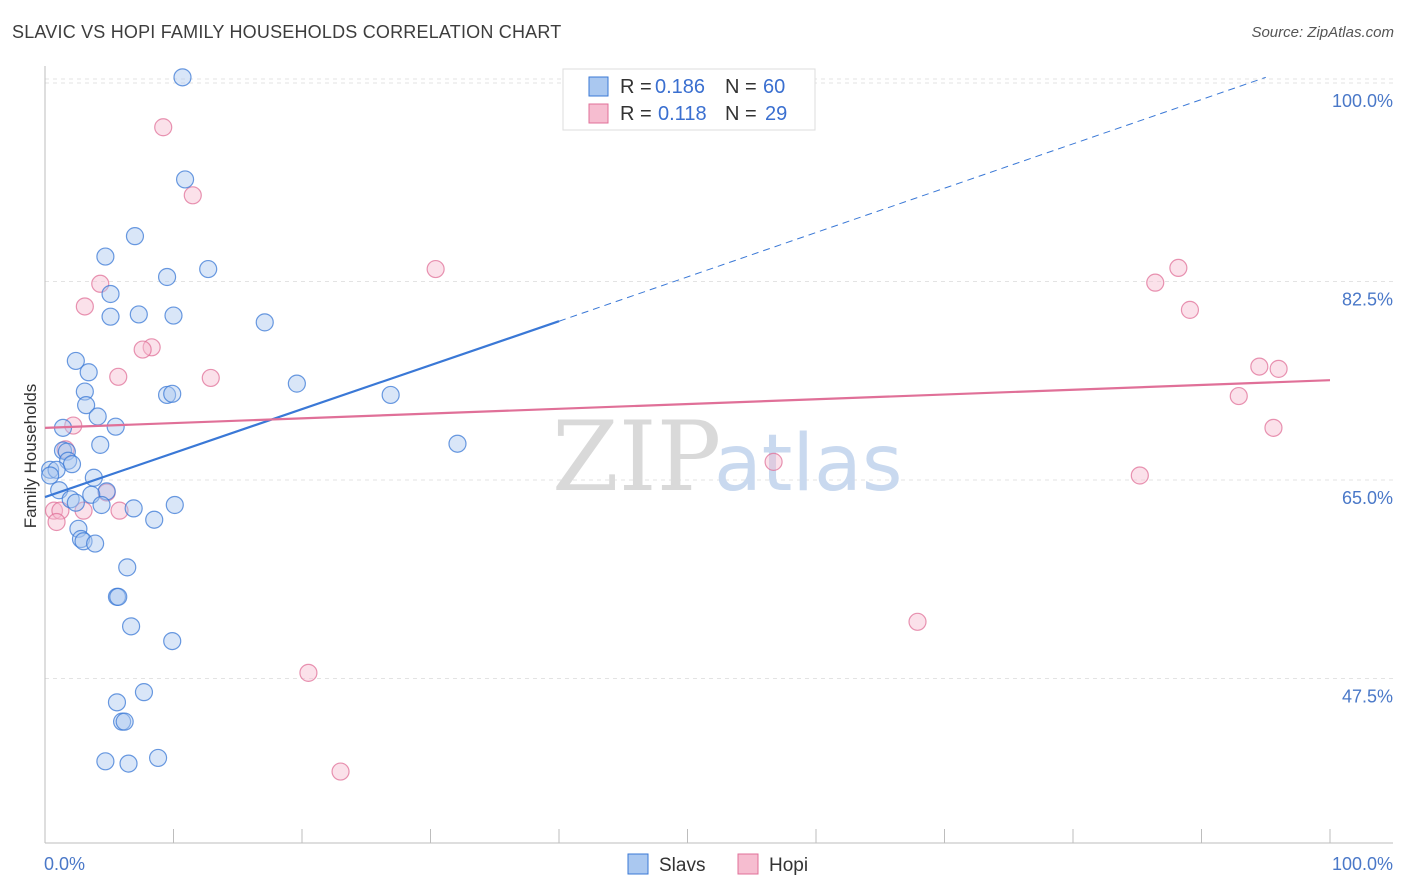 The width and height of the screenshot is (1406, 892). I want to click on x-tick-label-min: 0.0%, so click(64, 864).